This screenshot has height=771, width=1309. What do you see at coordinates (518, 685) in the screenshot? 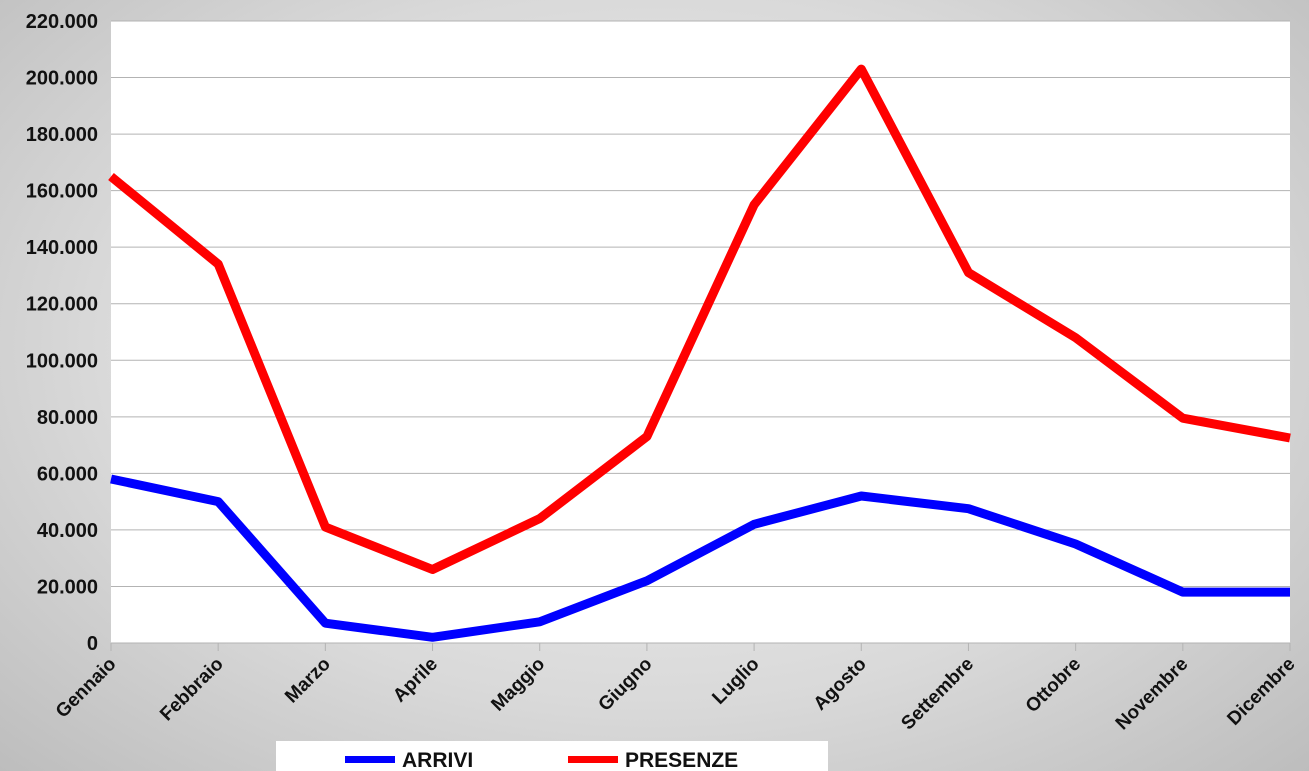
I see `x-tick-label: Maggio` at bounding box center [518, 685].